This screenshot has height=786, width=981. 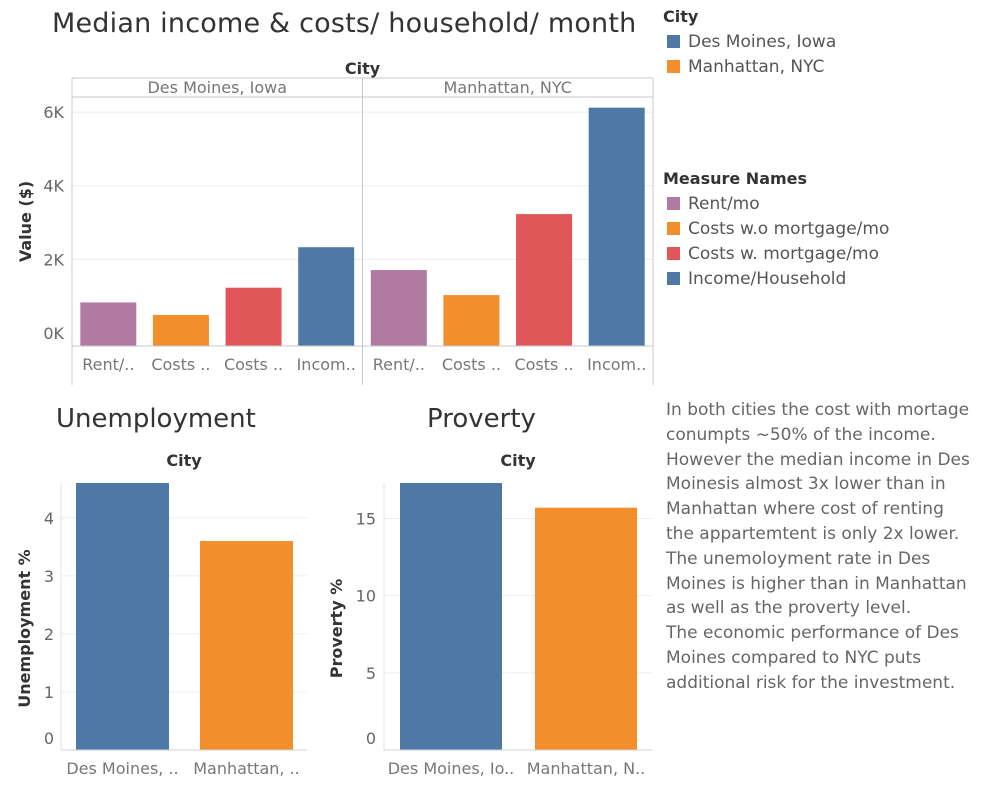 I want to click on city-legend-title: City, so click(x=681, y=16).